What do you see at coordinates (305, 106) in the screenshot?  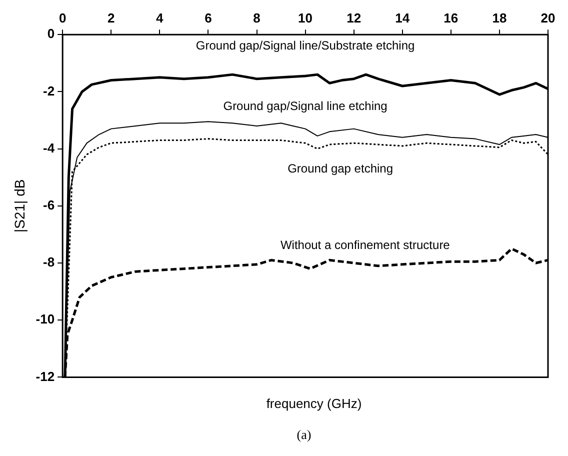 I see `series-label: Ground gap/Signal line etching` at bounding box center [305, 106].